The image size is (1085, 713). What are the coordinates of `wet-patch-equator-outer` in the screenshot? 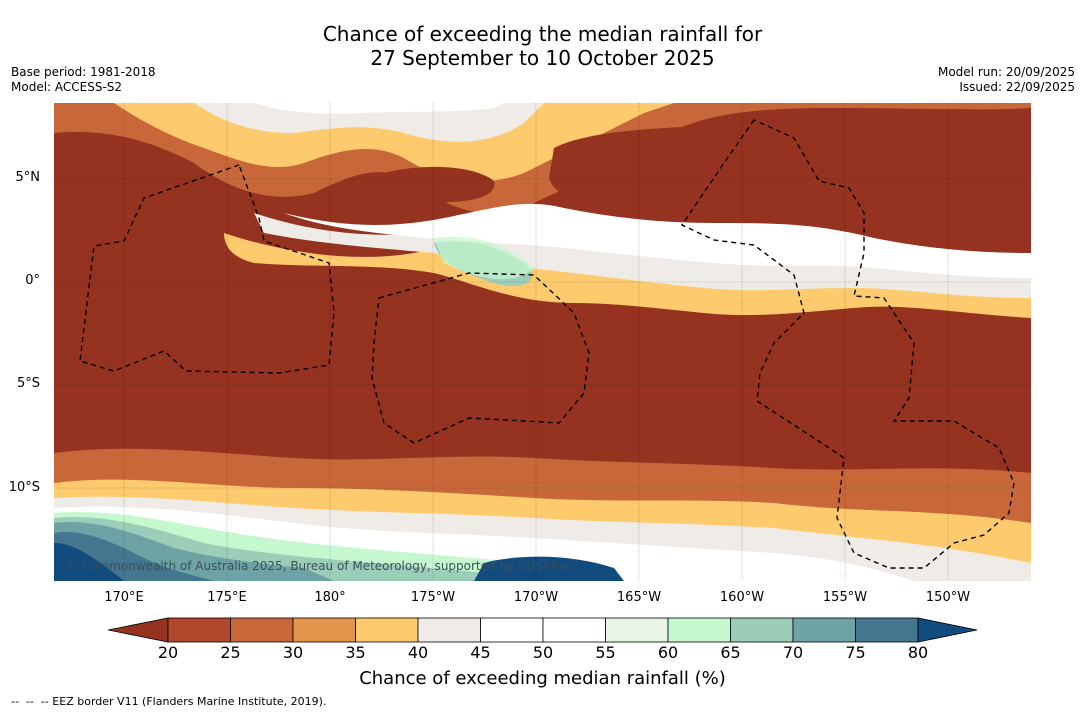 It's located at (484, 258).